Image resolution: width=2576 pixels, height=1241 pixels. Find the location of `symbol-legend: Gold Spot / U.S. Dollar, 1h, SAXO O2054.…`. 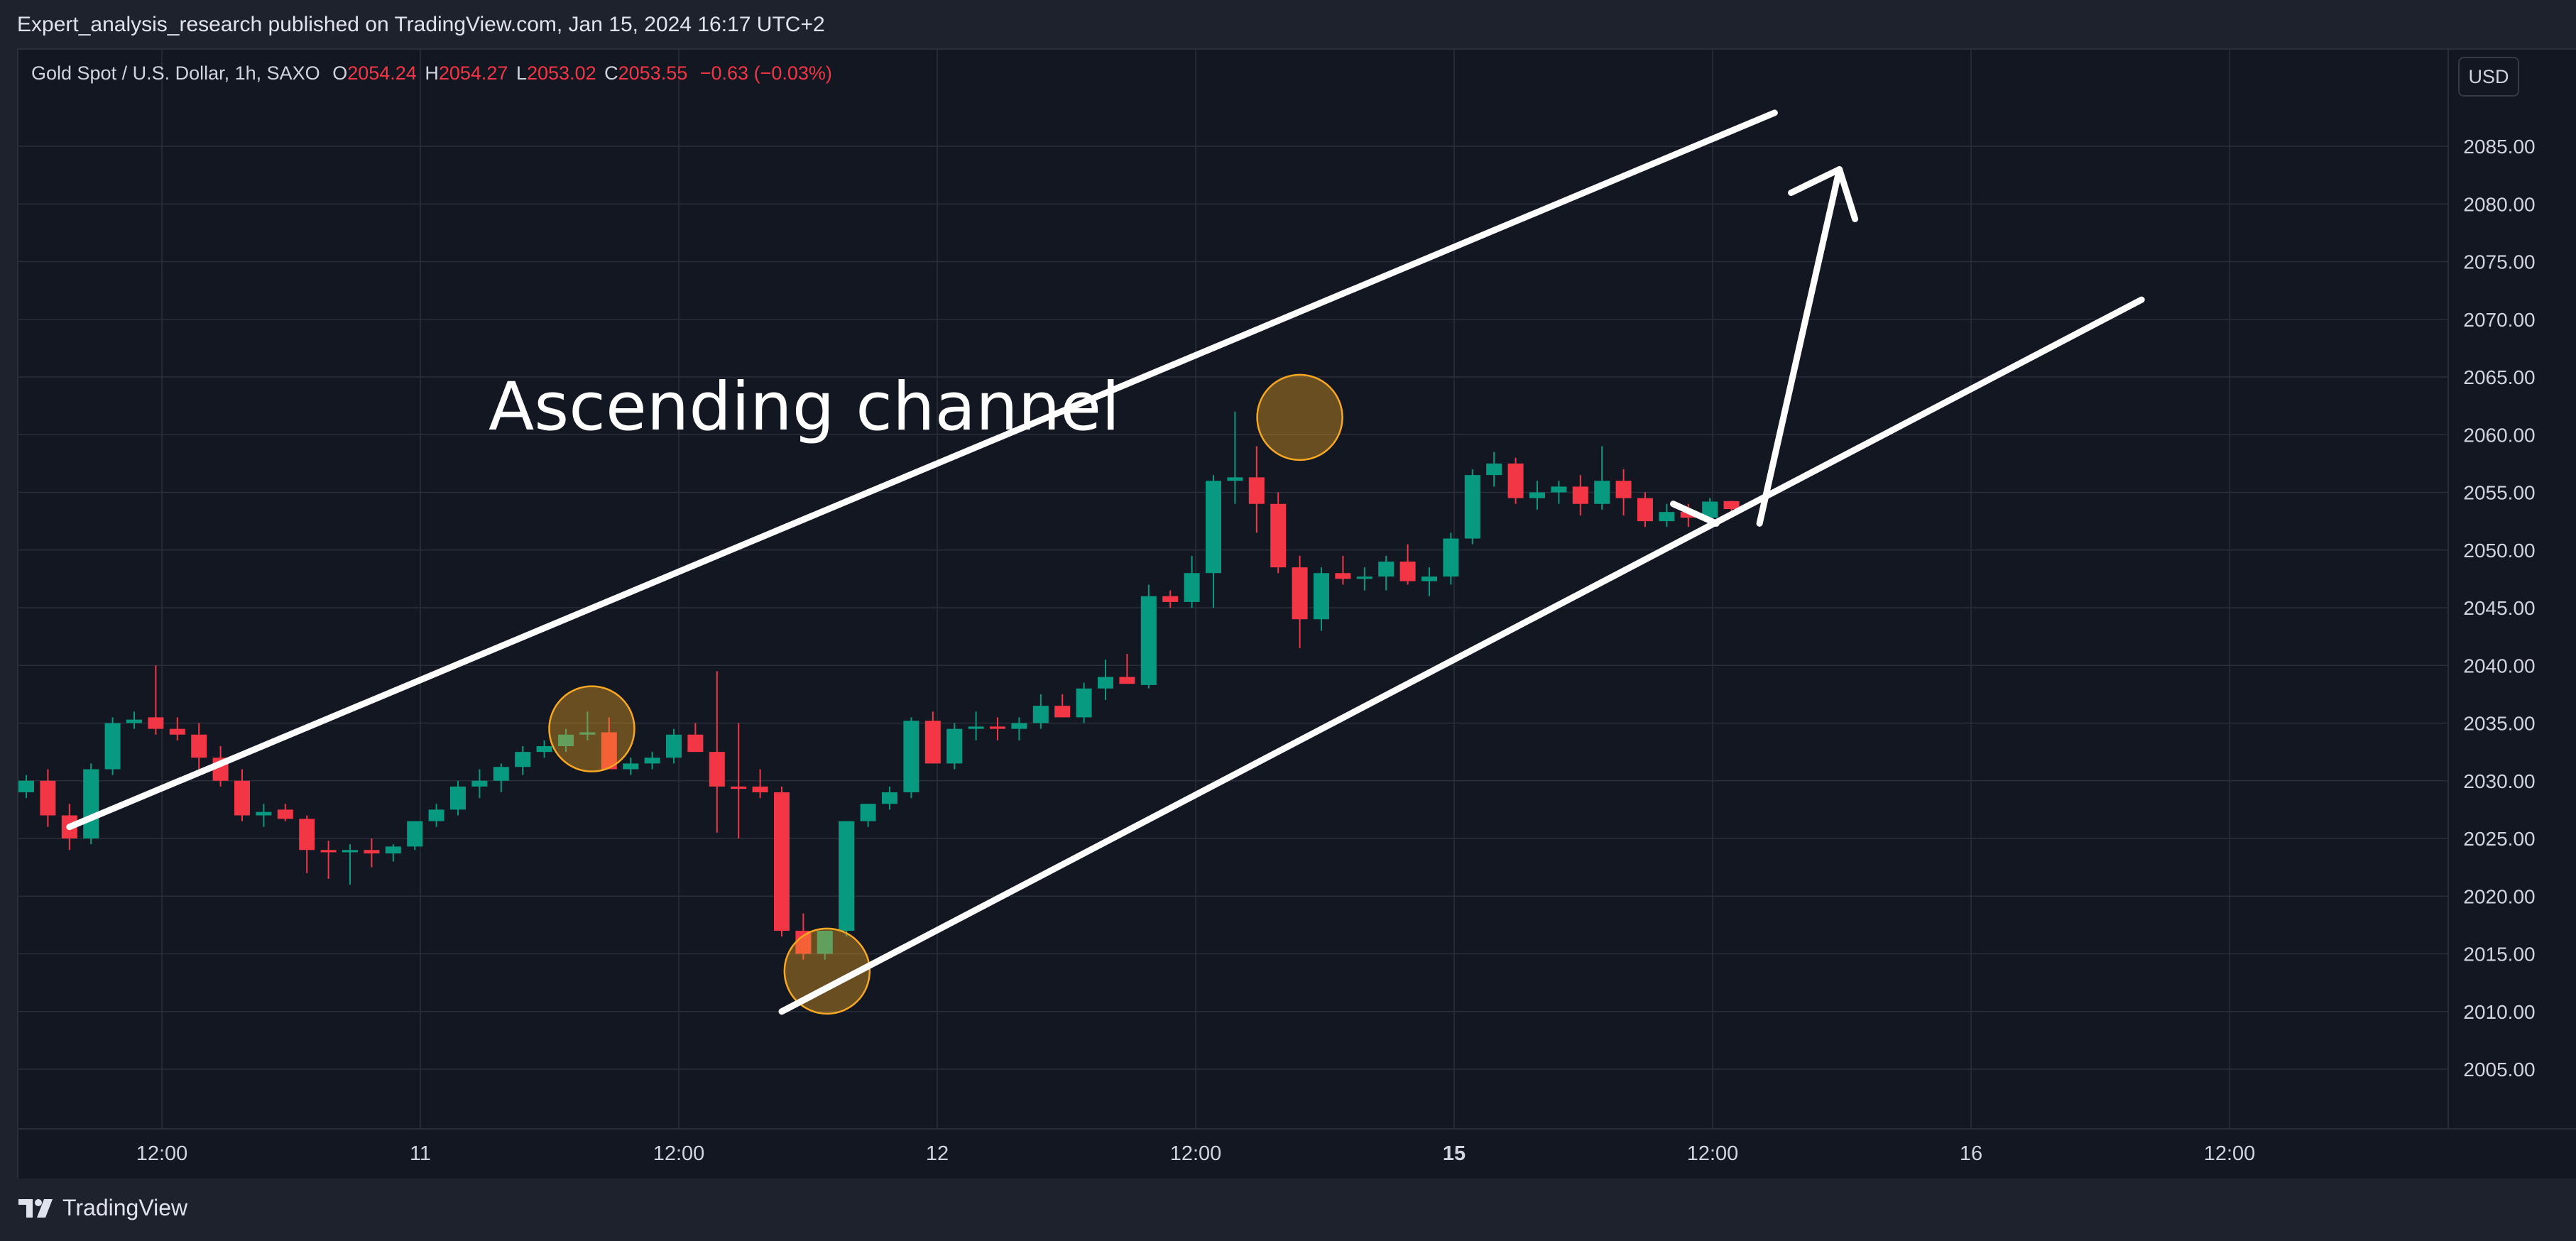

symbol-legend: Gold Spot / U.S. Dollar, 1h, SAXO O2054.… is located at coordinates (433, 73).